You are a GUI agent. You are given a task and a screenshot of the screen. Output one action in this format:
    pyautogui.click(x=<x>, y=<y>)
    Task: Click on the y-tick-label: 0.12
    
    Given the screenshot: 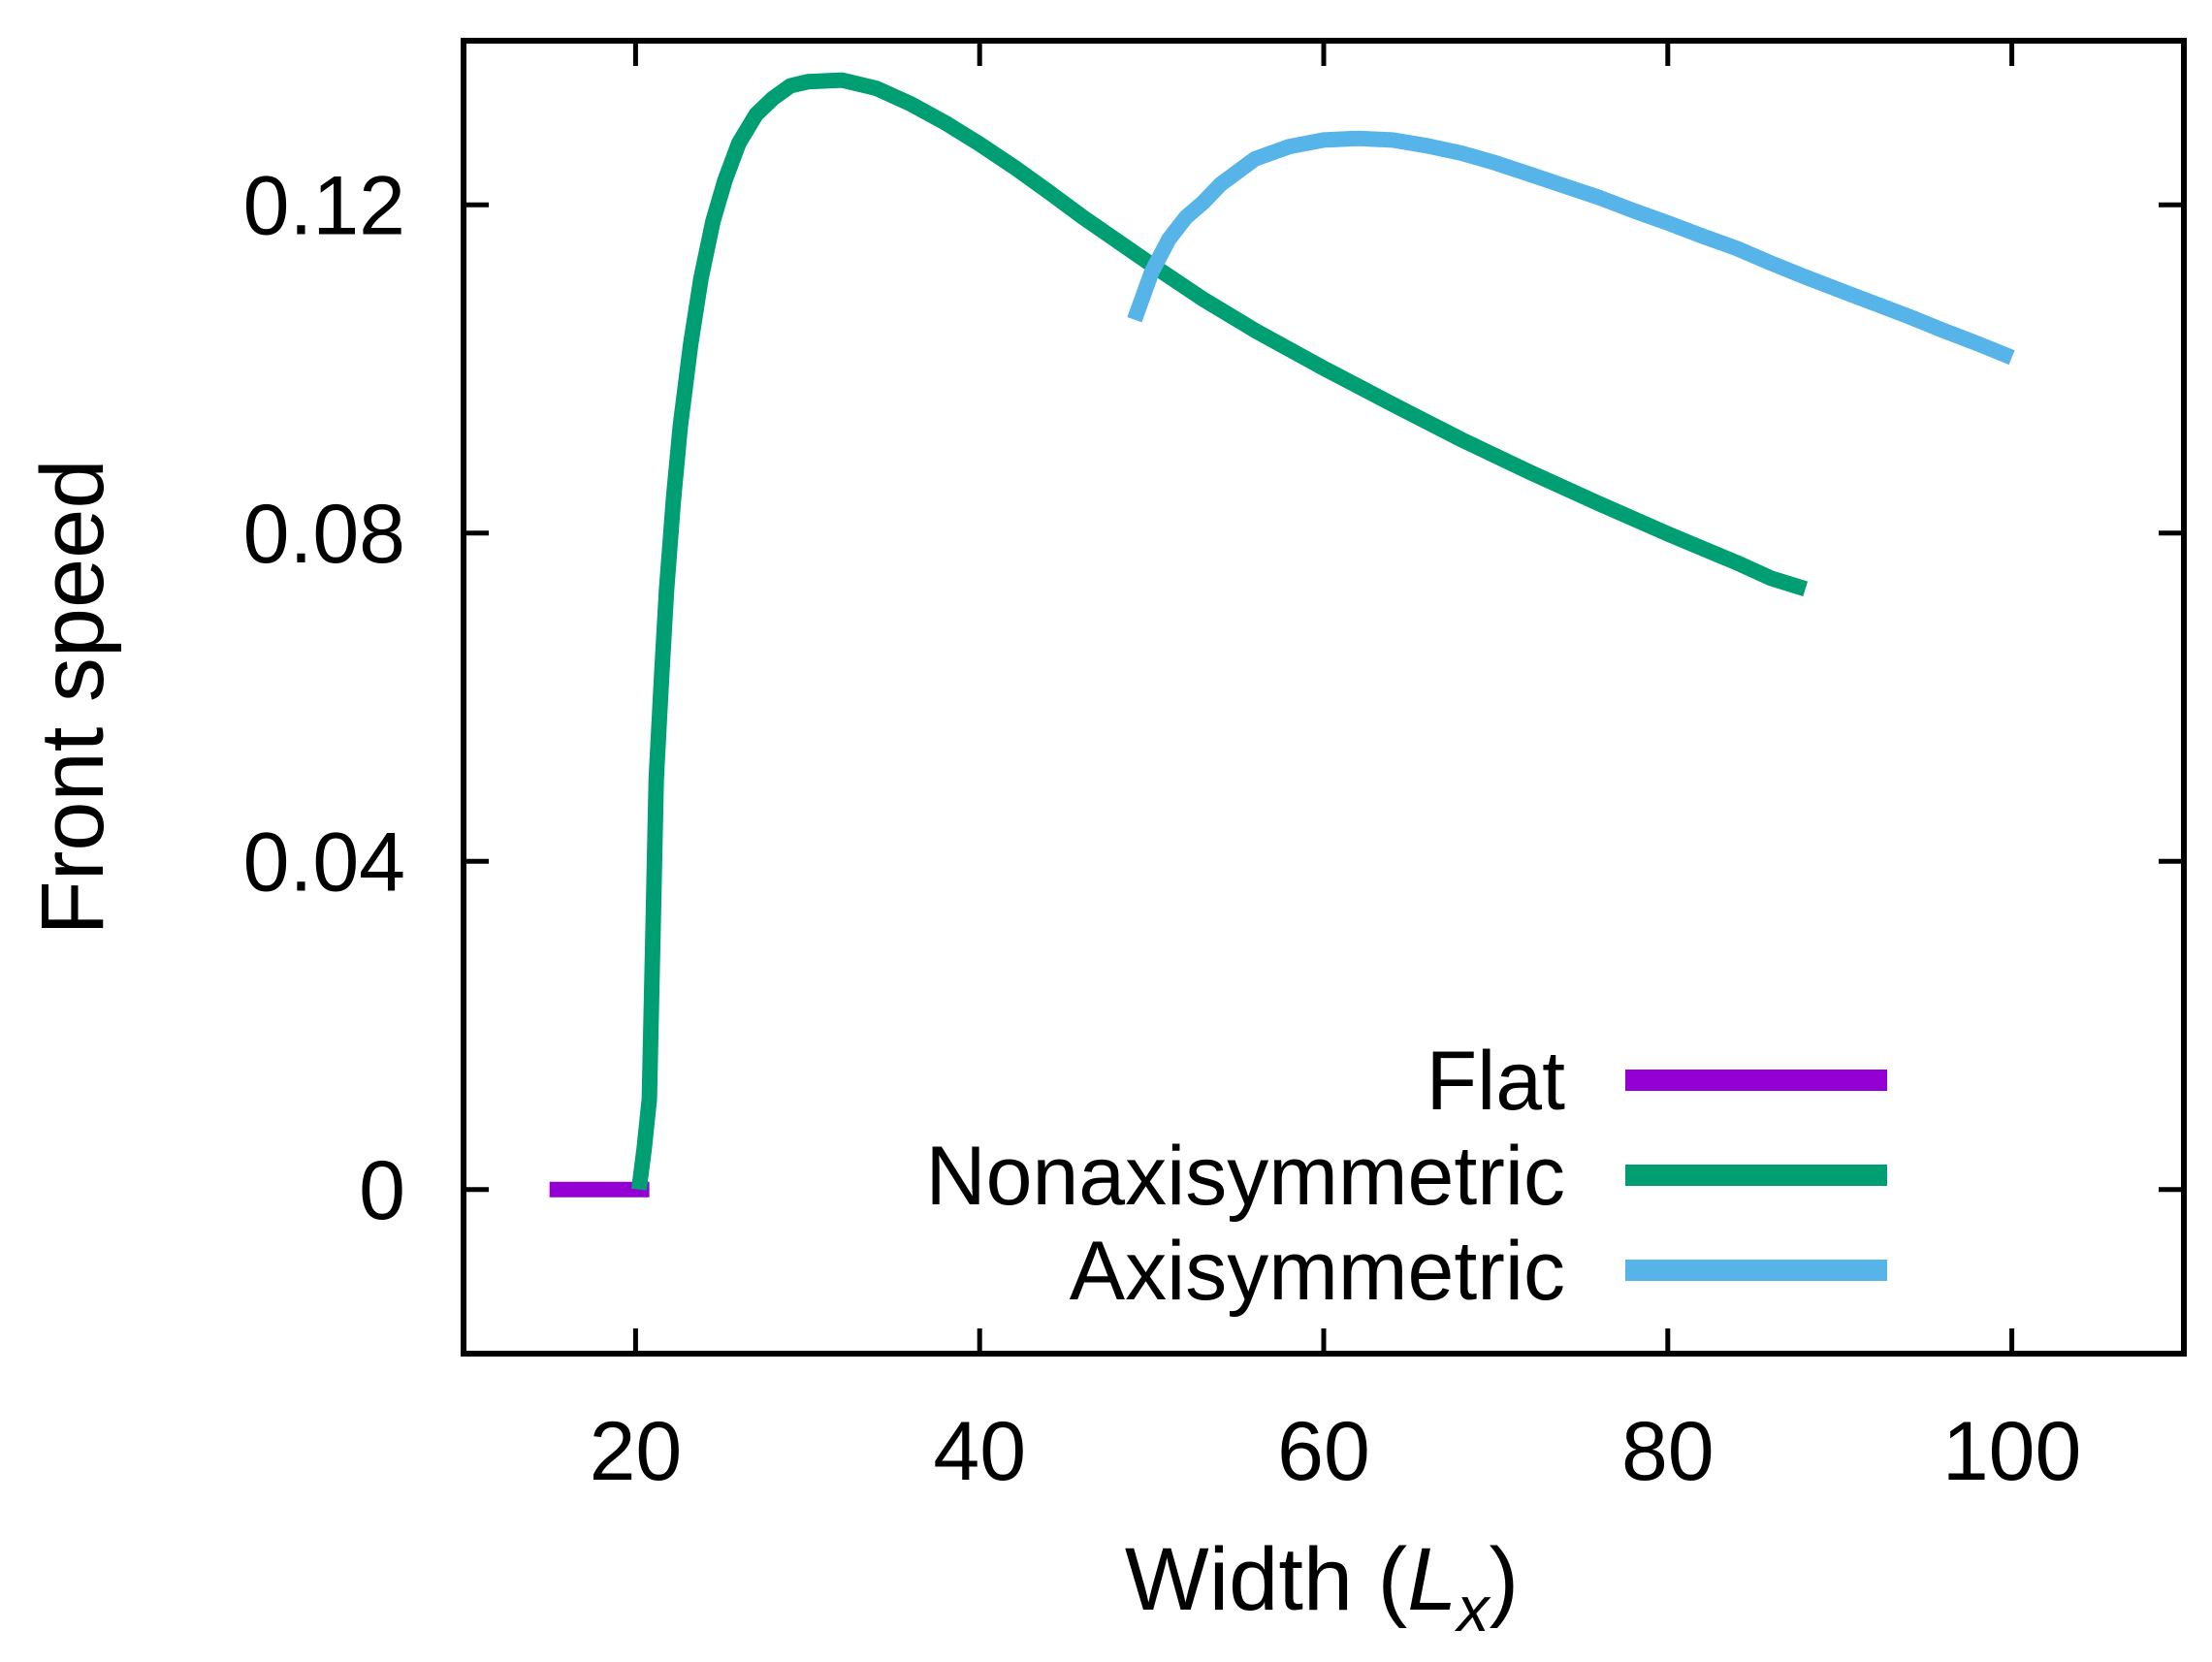 What is the action you would take?
    pyautogui.click(x=324, y=205)
    